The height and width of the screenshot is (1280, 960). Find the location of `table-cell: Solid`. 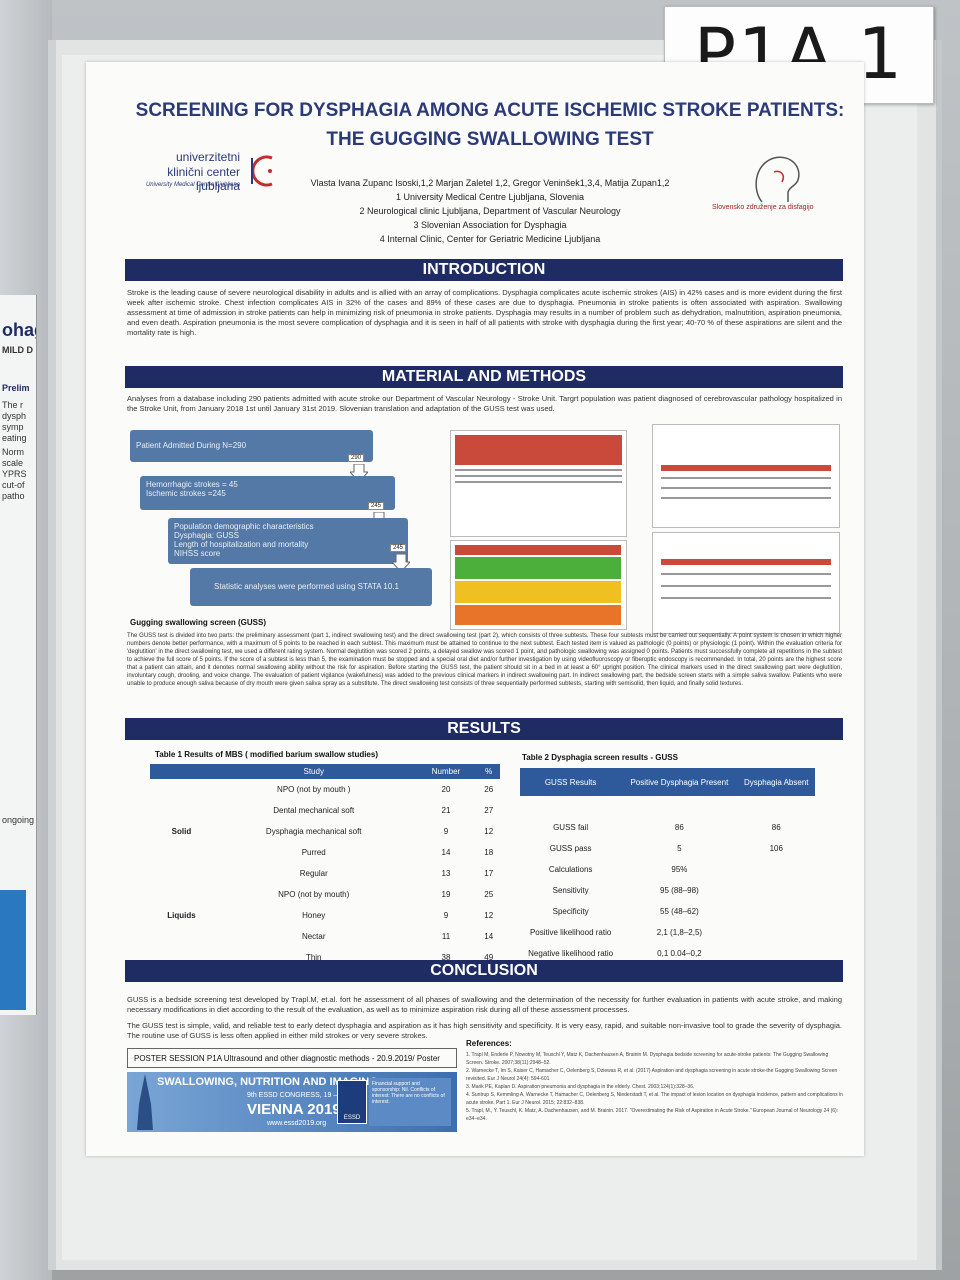

table-cell: Solid is located at coordinates (181, 831).